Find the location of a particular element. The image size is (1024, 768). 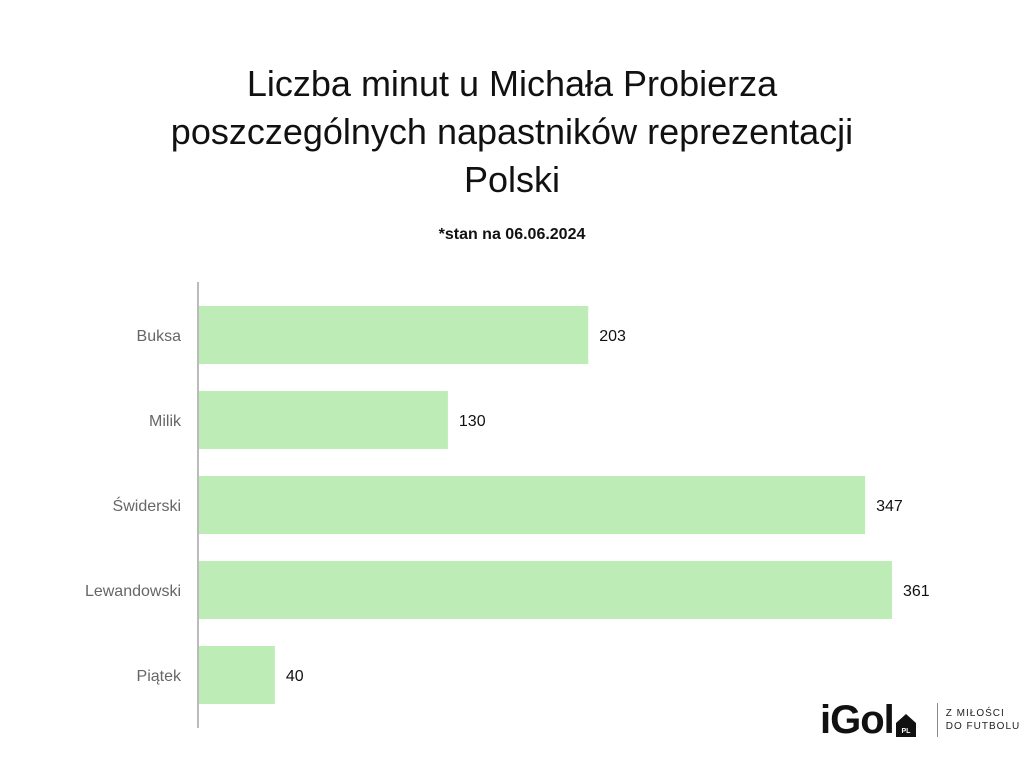

category-label: Lewandowski is located at coordinates (133, 591).